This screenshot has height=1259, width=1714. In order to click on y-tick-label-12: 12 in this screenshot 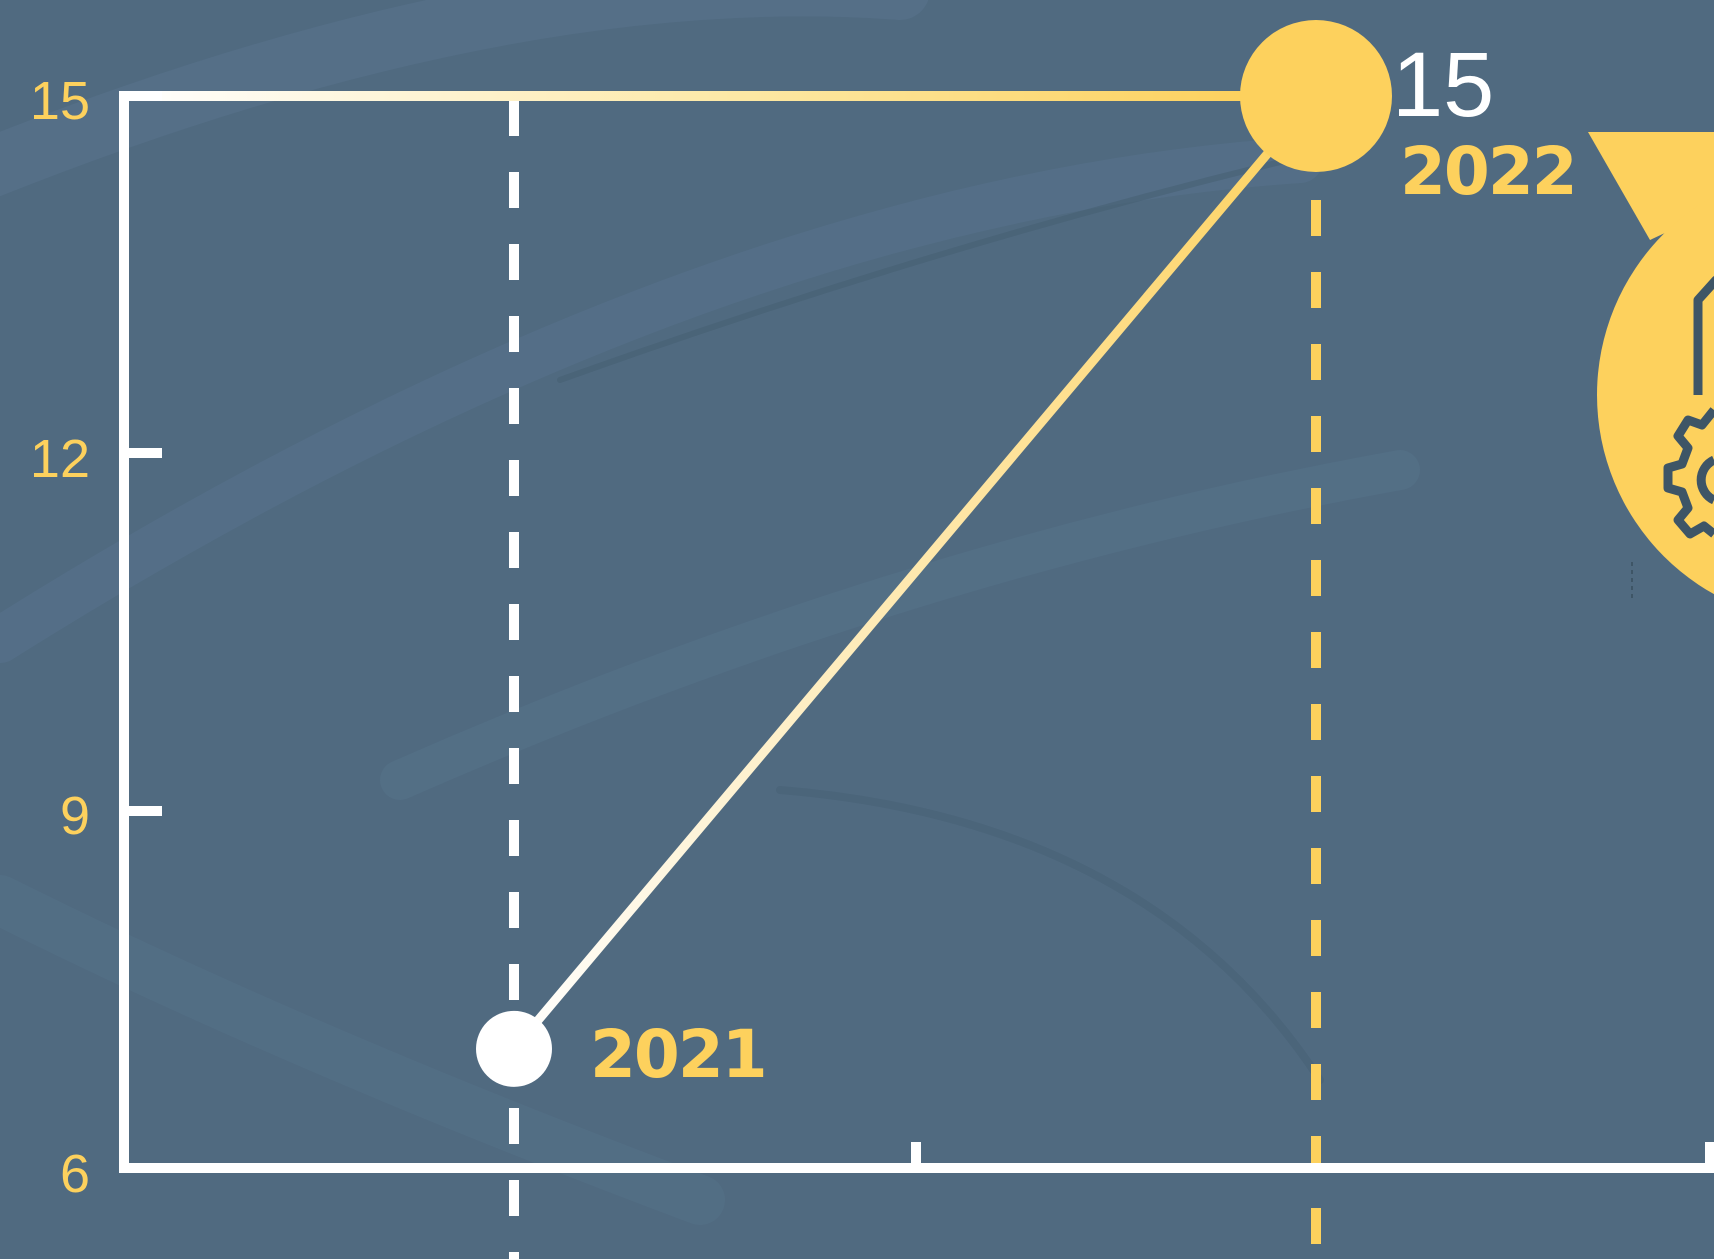, I will do `click(60, 459)`.